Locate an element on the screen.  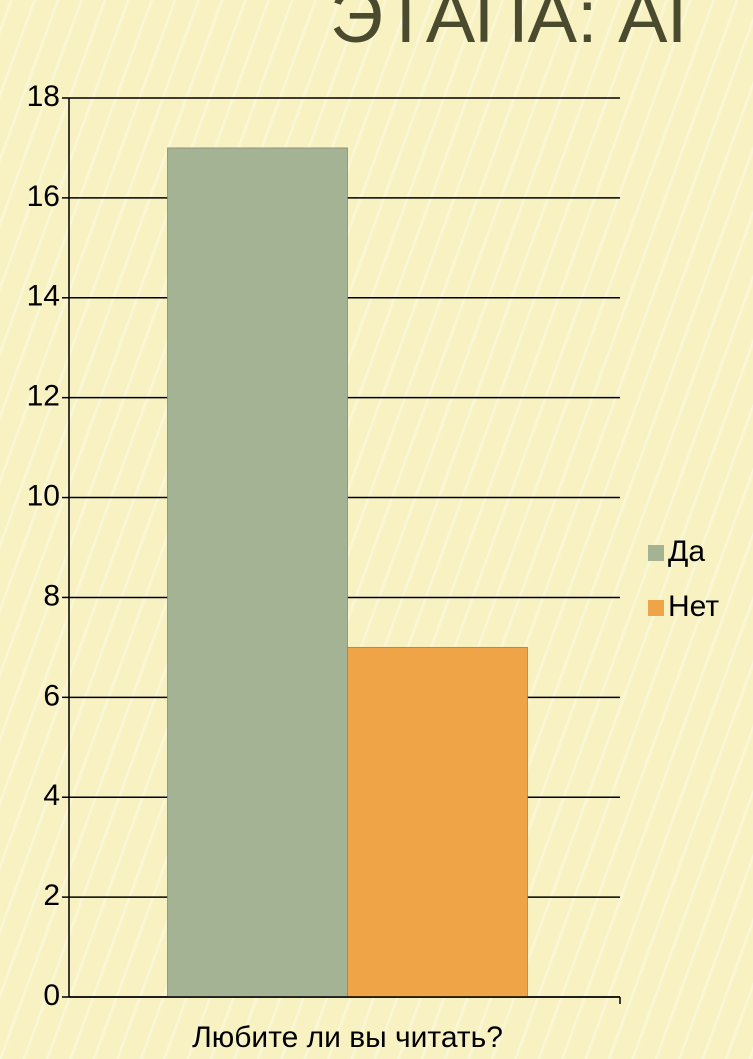
bar is located at coordinates (437, 822).